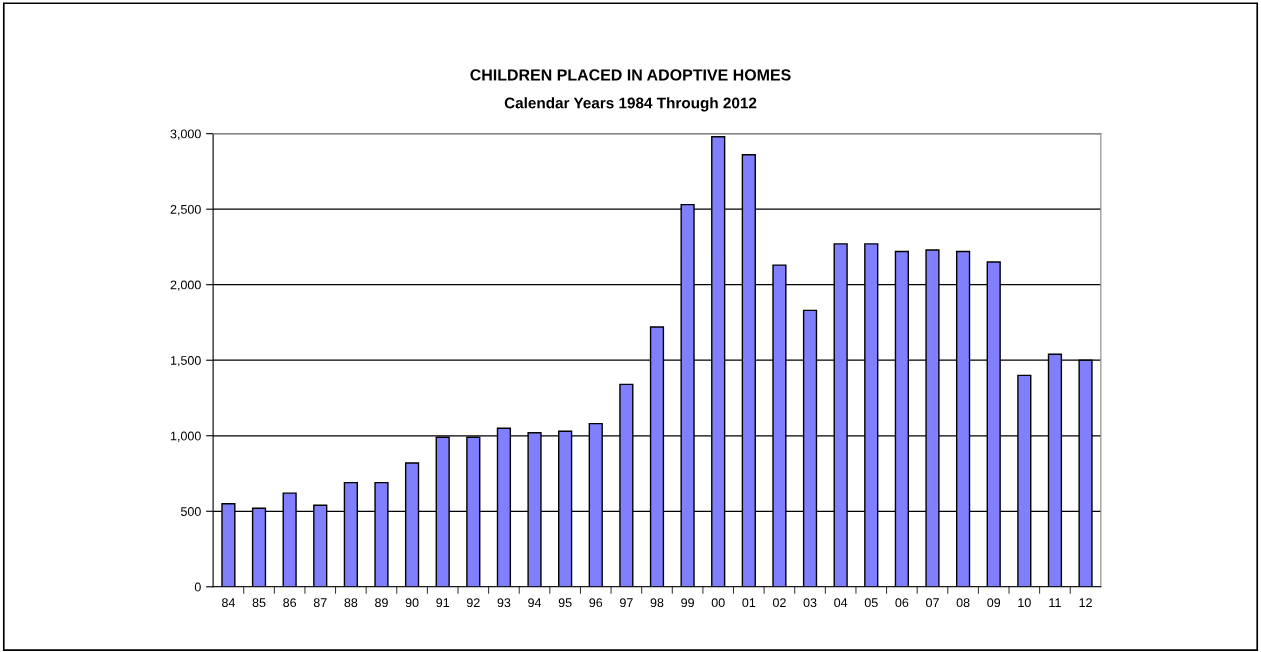 This screenshot has height=652, width=1261. What do you see at coordinates (630, 75) in the screenshot?
I see `chart-title: CHILDREN PLACED IN ADOPTIVE HOMES` at bounding box center [630, 75].